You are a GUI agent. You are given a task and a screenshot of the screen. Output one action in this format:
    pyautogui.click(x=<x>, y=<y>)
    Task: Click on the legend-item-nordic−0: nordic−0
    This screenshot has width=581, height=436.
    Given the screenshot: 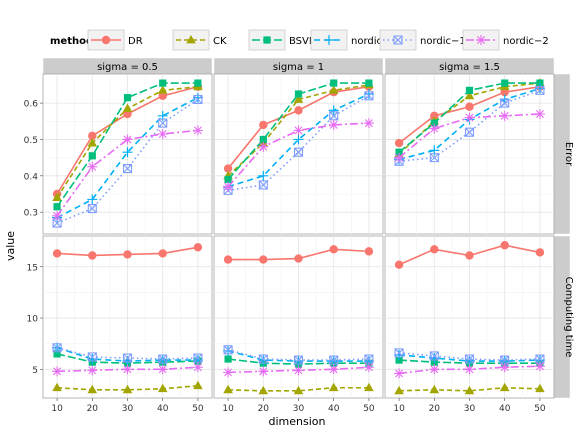 What is the action you would take?
    pyautogui.click(x=353, y=40)
    